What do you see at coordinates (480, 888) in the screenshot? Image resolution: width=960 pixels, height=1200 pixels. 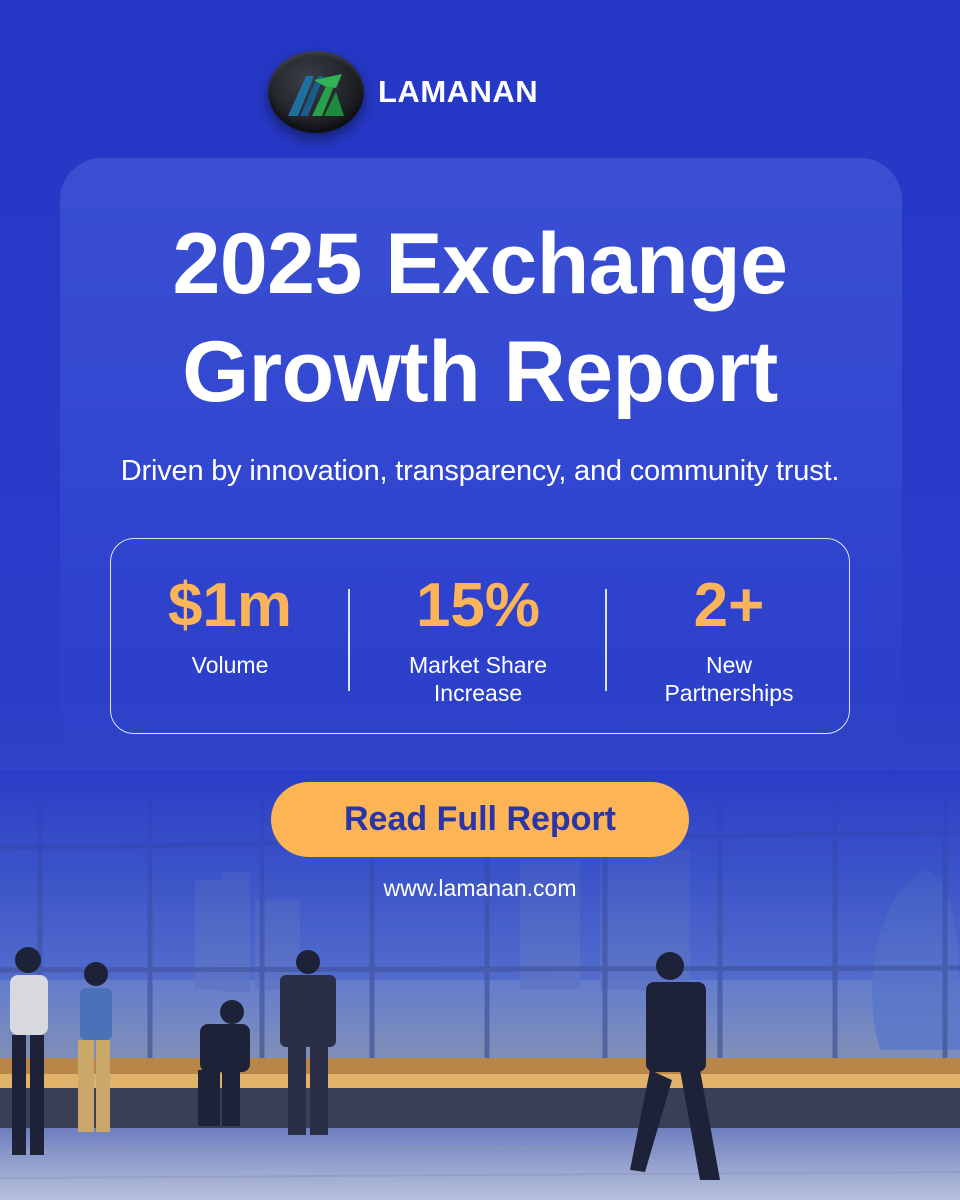 I see `website-link: www.lamanan.com` at bounding box center [480, 888].